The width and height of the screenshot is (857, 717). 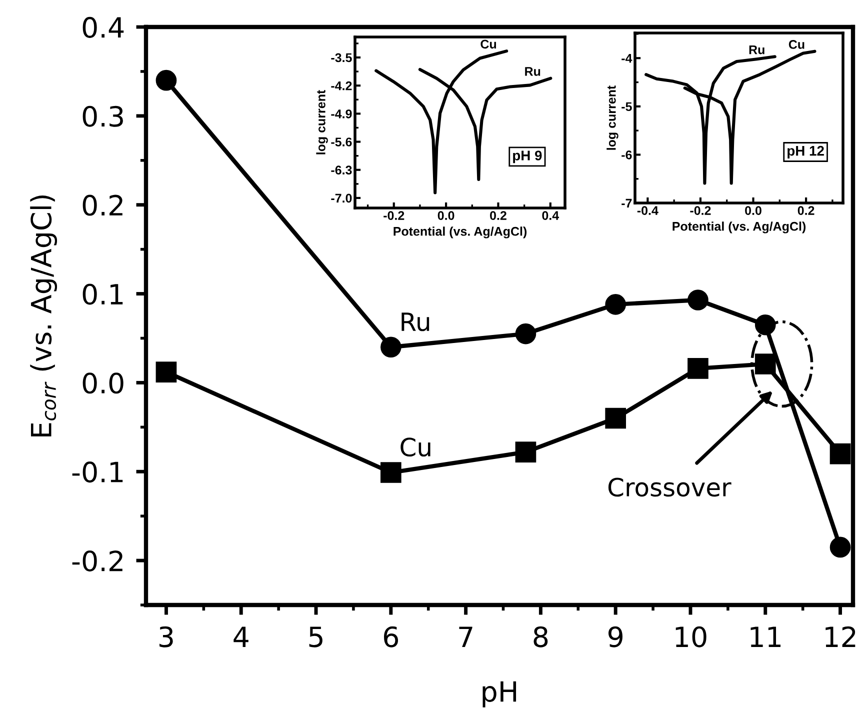 I want to click on x-tick-label: 5, so click(x=315, y=637).